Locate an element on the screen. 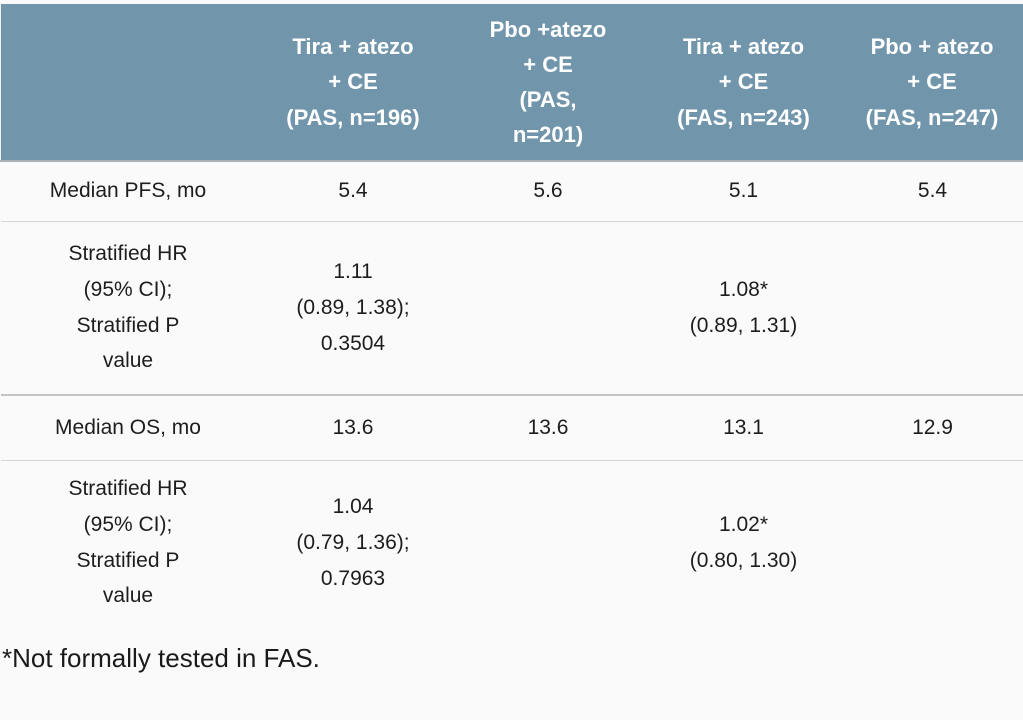 The image size is (1023, 720). cell: 12.9 is located at coordinates (932, 427).